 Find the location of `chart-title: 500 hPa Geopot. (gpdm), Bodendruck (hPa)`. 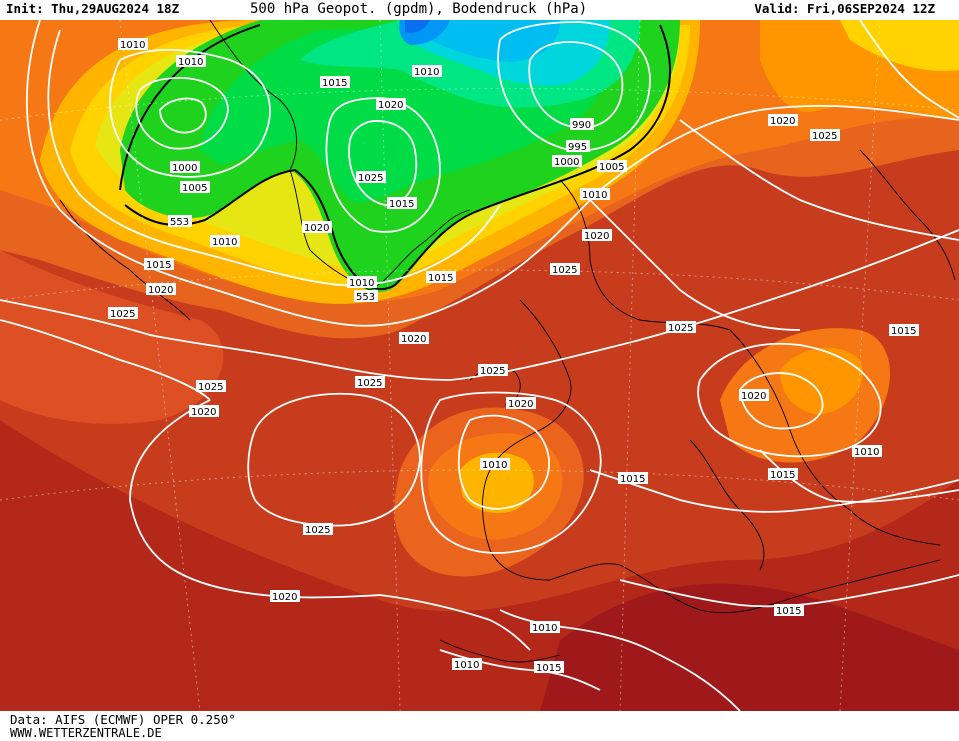

chart-title: 500 hPa Geopot. (gpdm), Bodendruck (hPa) is located at coordinates (419, 9).